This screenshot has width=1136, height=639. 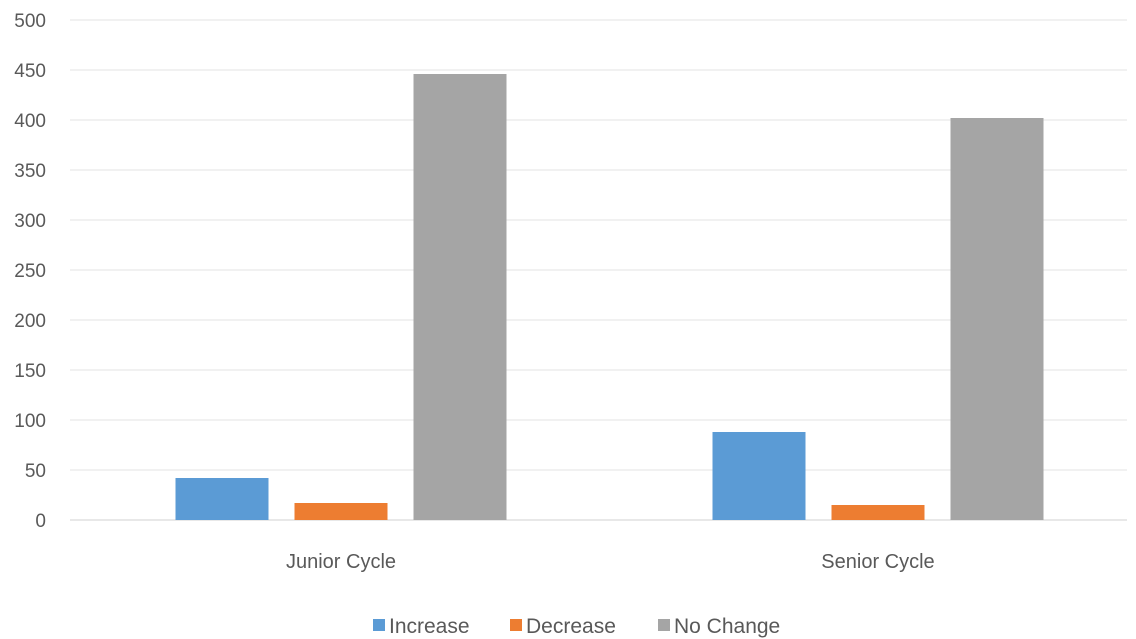 I want to click on legend-item: Increase, so click(x=421, y=626).